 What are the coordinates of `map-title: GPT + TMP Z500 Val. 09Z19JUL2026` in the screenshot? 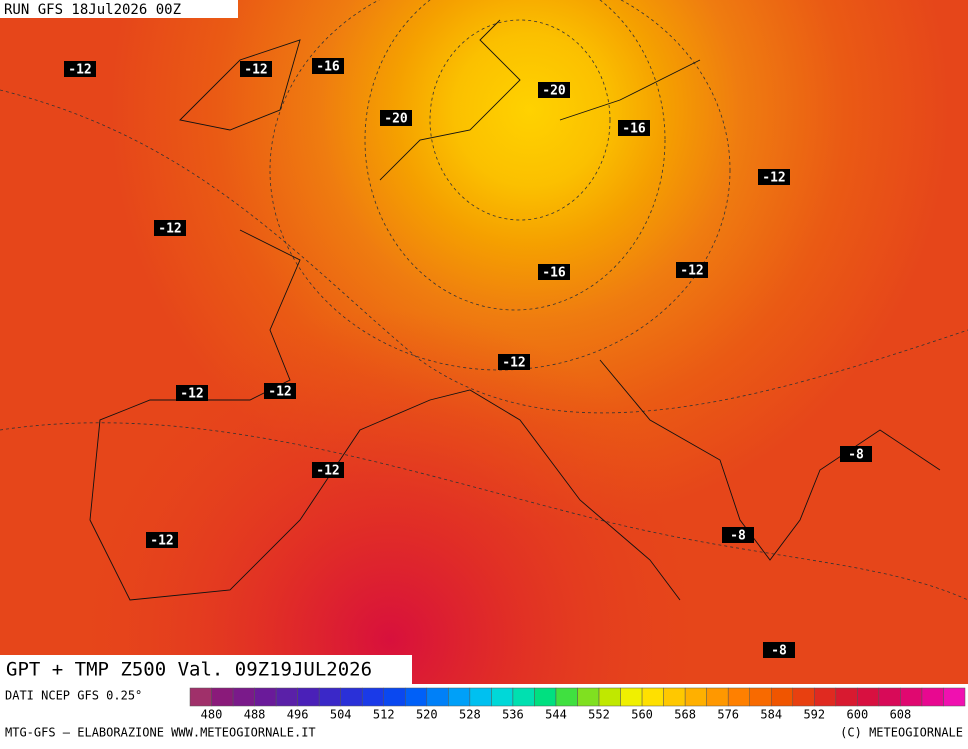 It's located at (189, 670).